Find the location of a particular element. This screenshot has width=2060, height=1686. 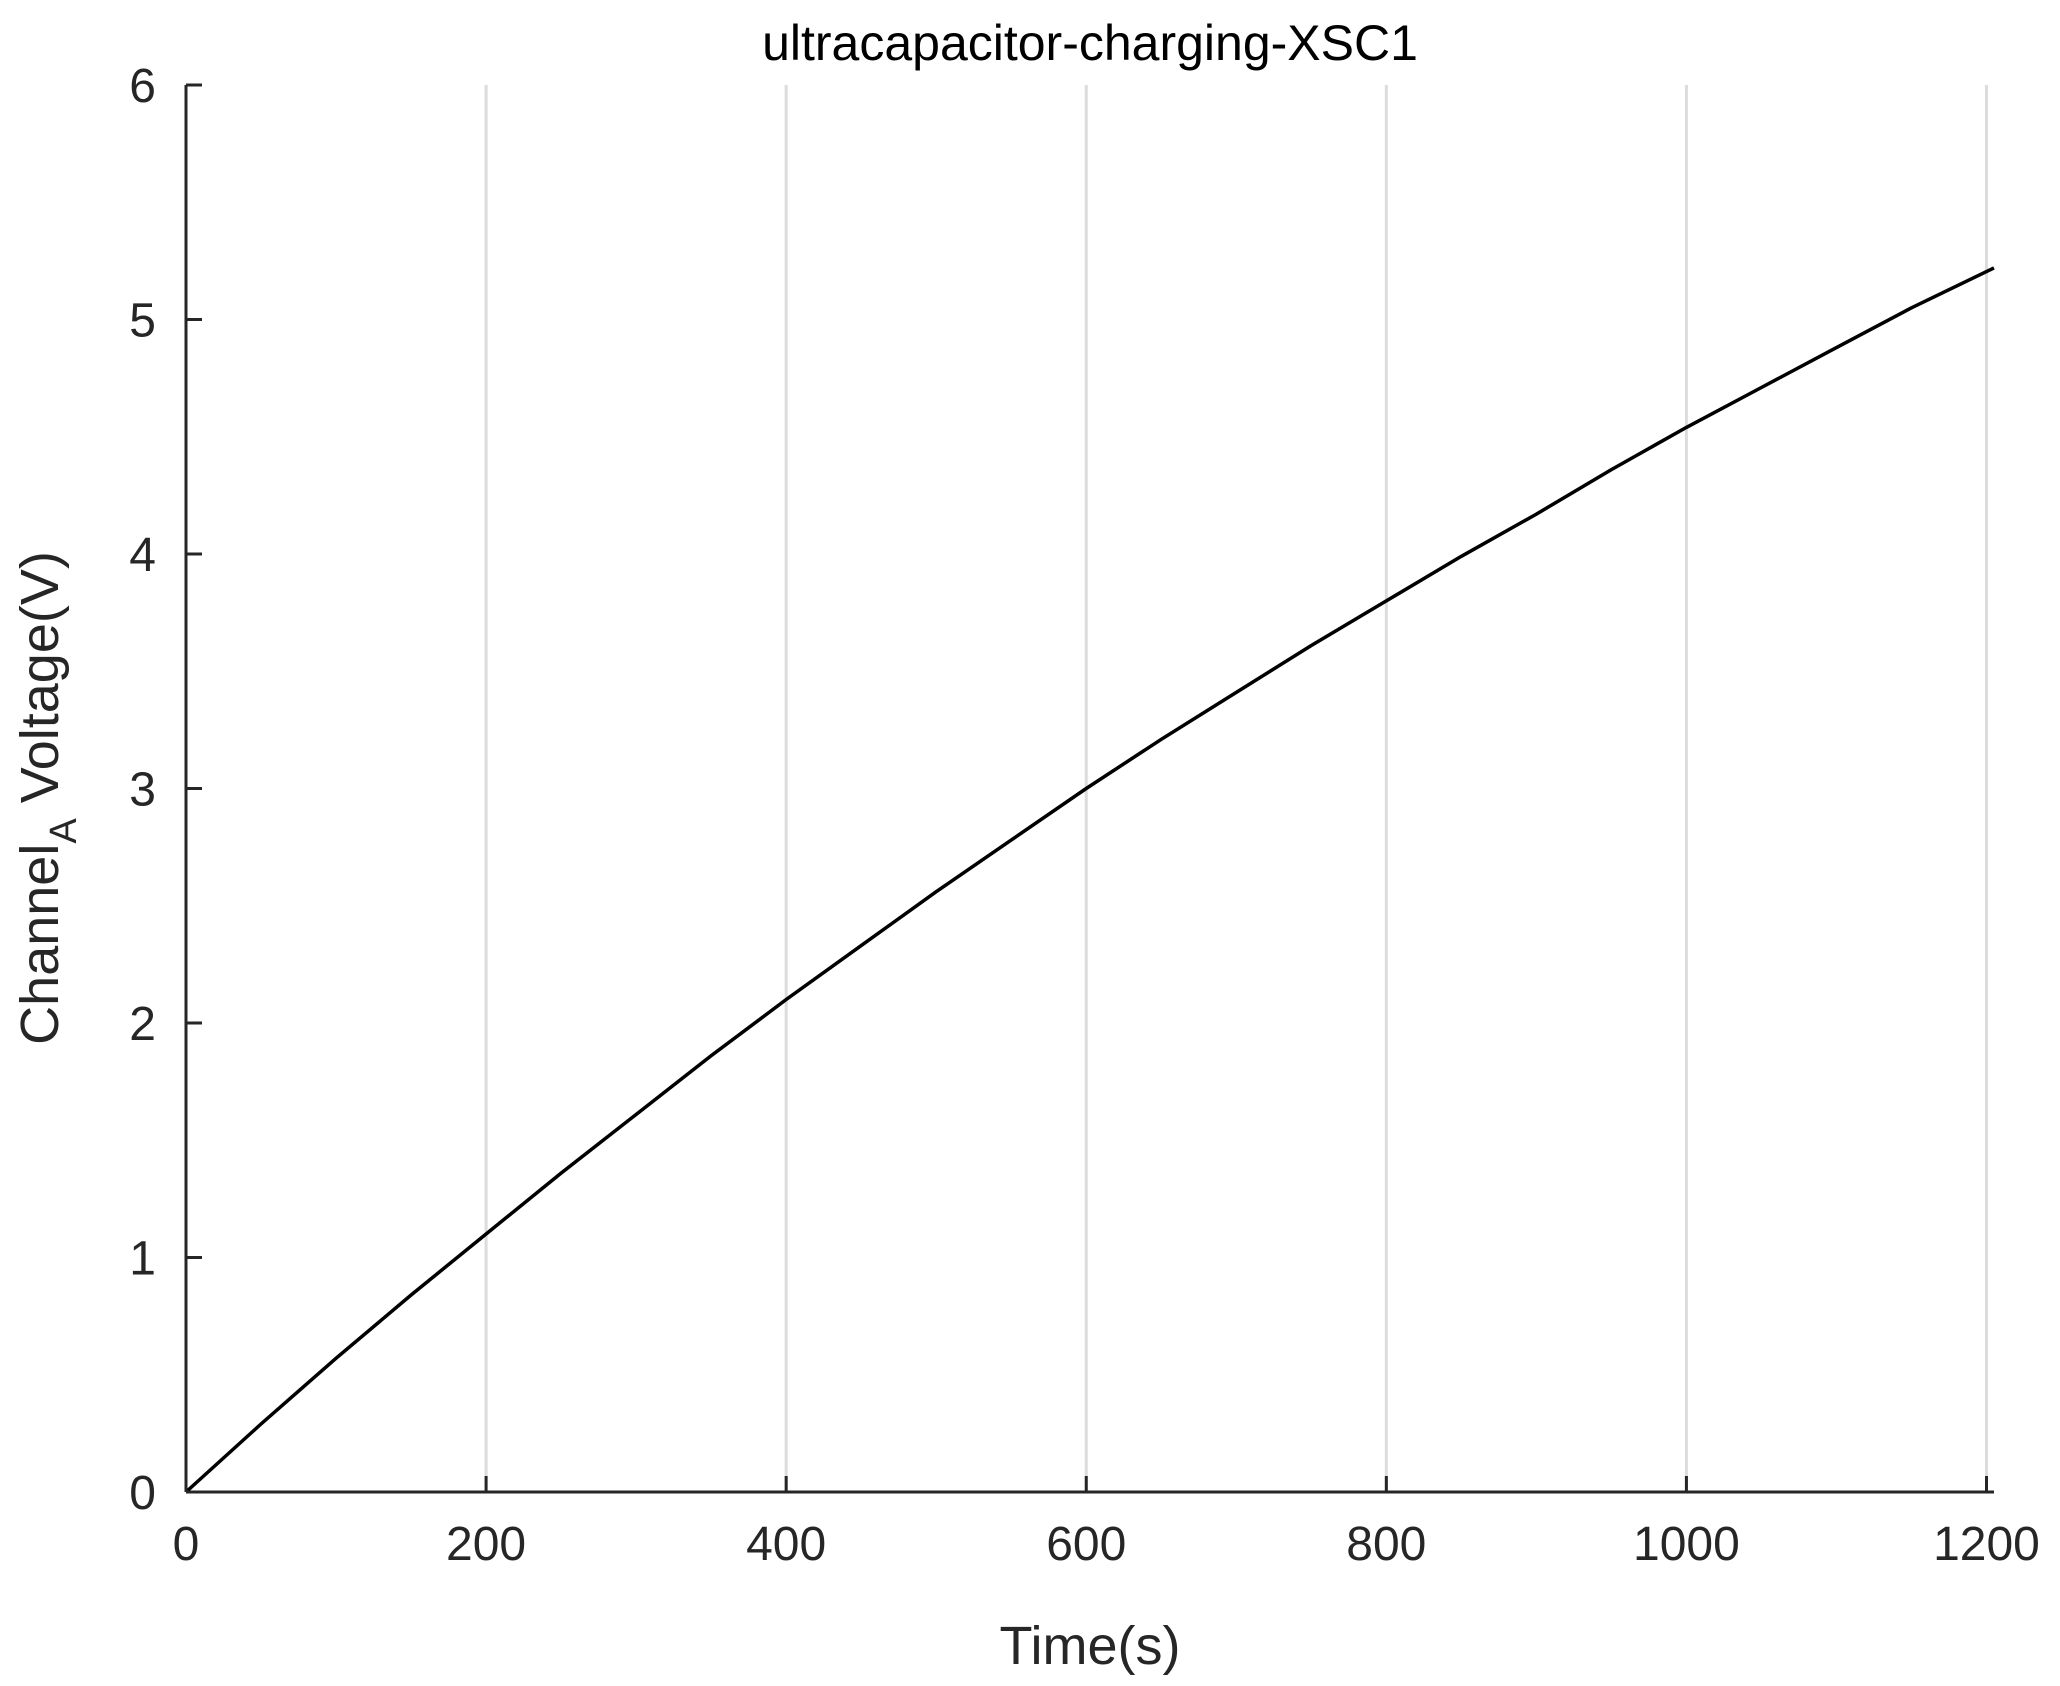

x-tick-label-1000: 1000 is located at coordinates (1686, 1544).